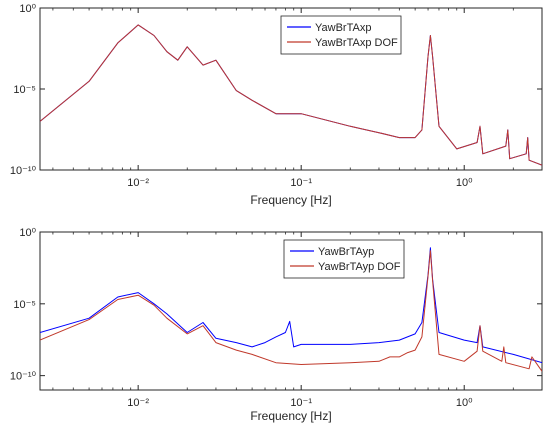 The image size is (550, 439). What do you see at coordinates (346, 252) in the screenshot?
I see `legend-label: YawBrTAyp` at bounding box center [346, 252].